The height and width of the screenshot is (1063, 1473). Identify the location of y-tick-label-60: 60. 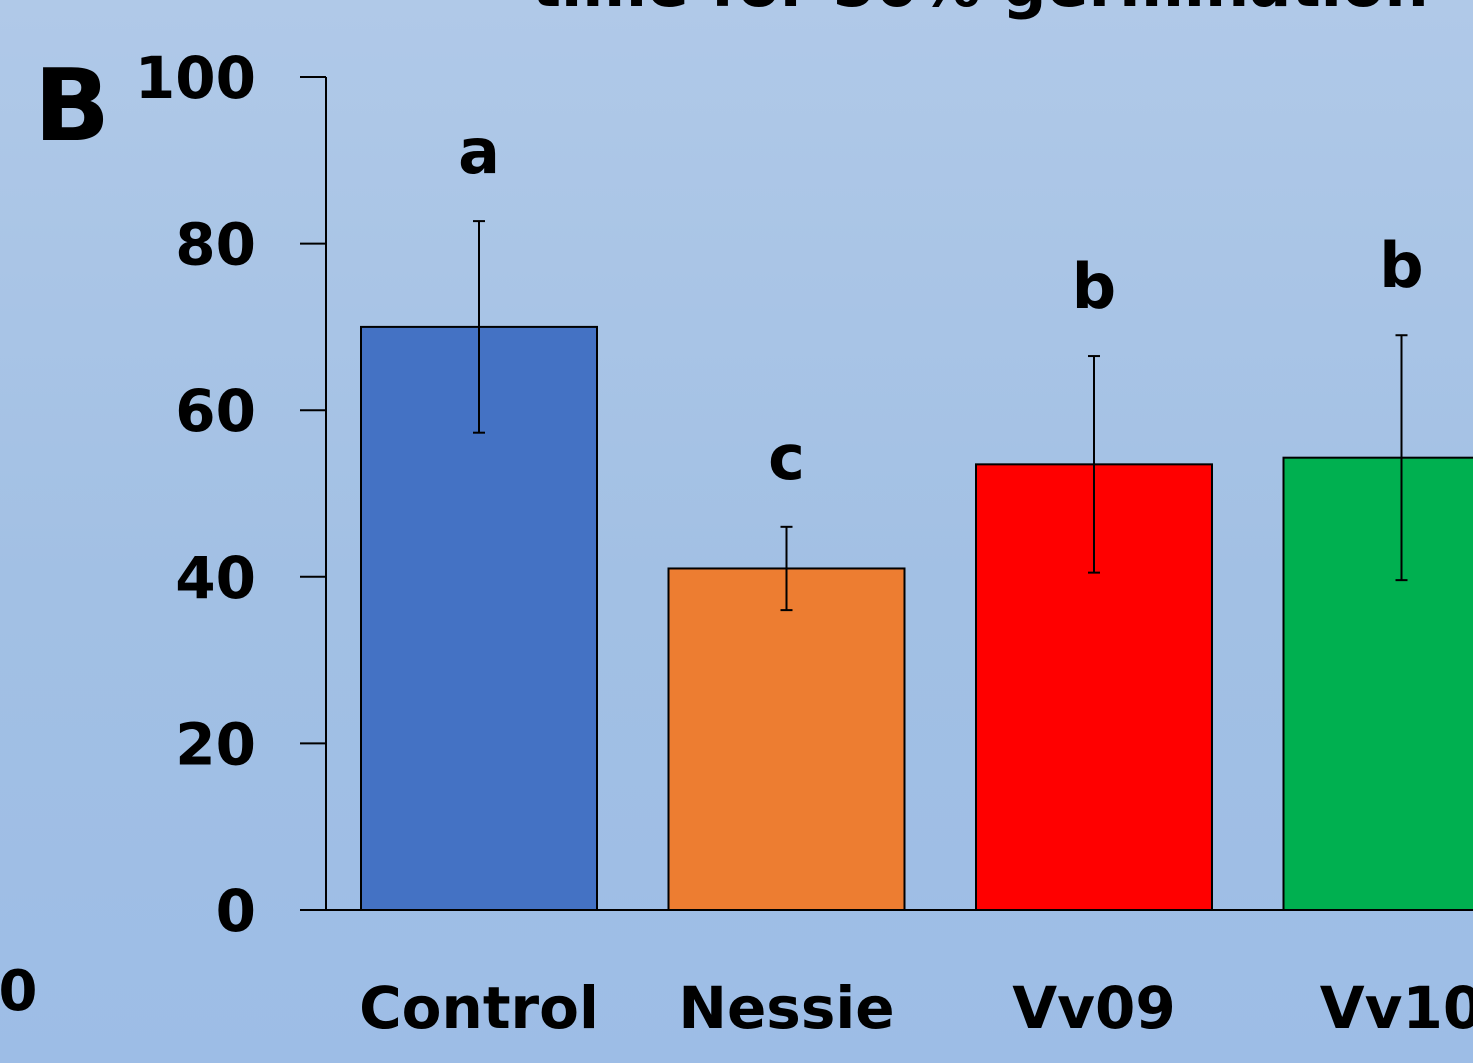
(215, 411).